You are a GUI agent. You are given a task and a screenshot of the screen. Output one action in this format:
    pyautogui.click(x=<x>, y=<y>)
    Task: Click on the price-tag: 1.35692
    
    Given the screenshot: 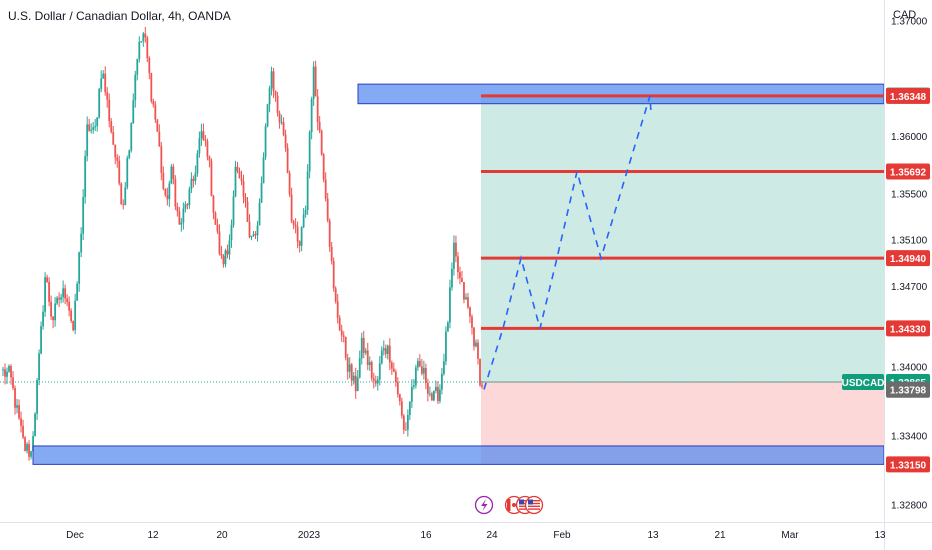 What is the action you would take?
    pyautogui.click(x=908, y=171)
    